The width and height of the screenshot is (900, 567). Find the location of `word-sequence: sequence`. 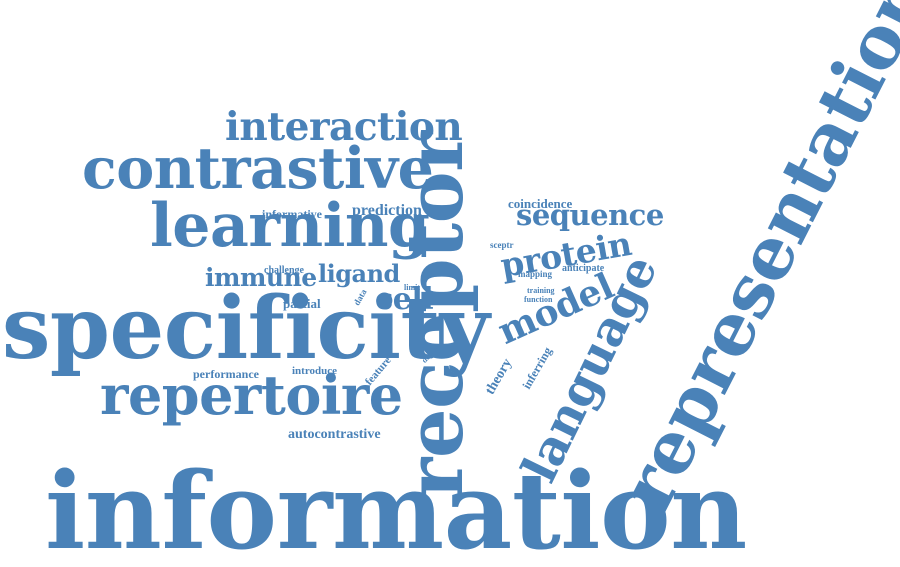

word-sequence: sequence is located at coordinates (590, 215).